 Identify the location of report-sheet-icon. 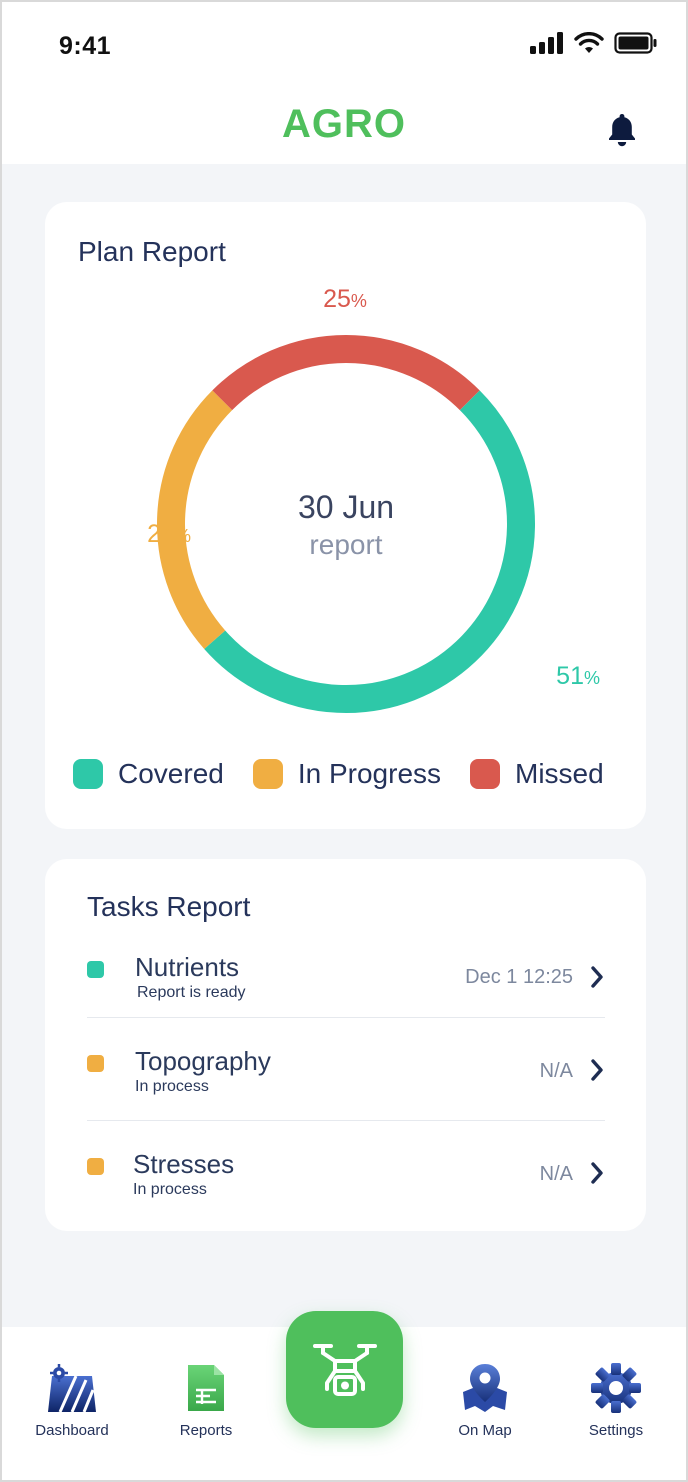
(206, 1388).